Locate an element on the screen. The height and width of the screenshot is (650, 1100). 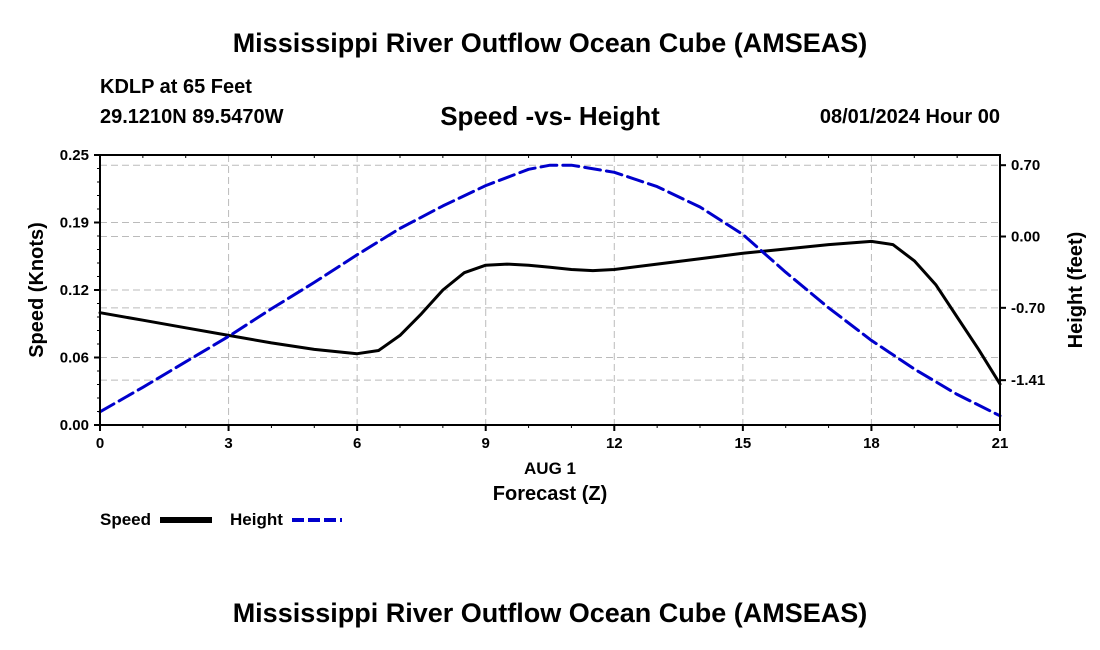
x-tick-label: 6 is located at coordinates (357, 443).